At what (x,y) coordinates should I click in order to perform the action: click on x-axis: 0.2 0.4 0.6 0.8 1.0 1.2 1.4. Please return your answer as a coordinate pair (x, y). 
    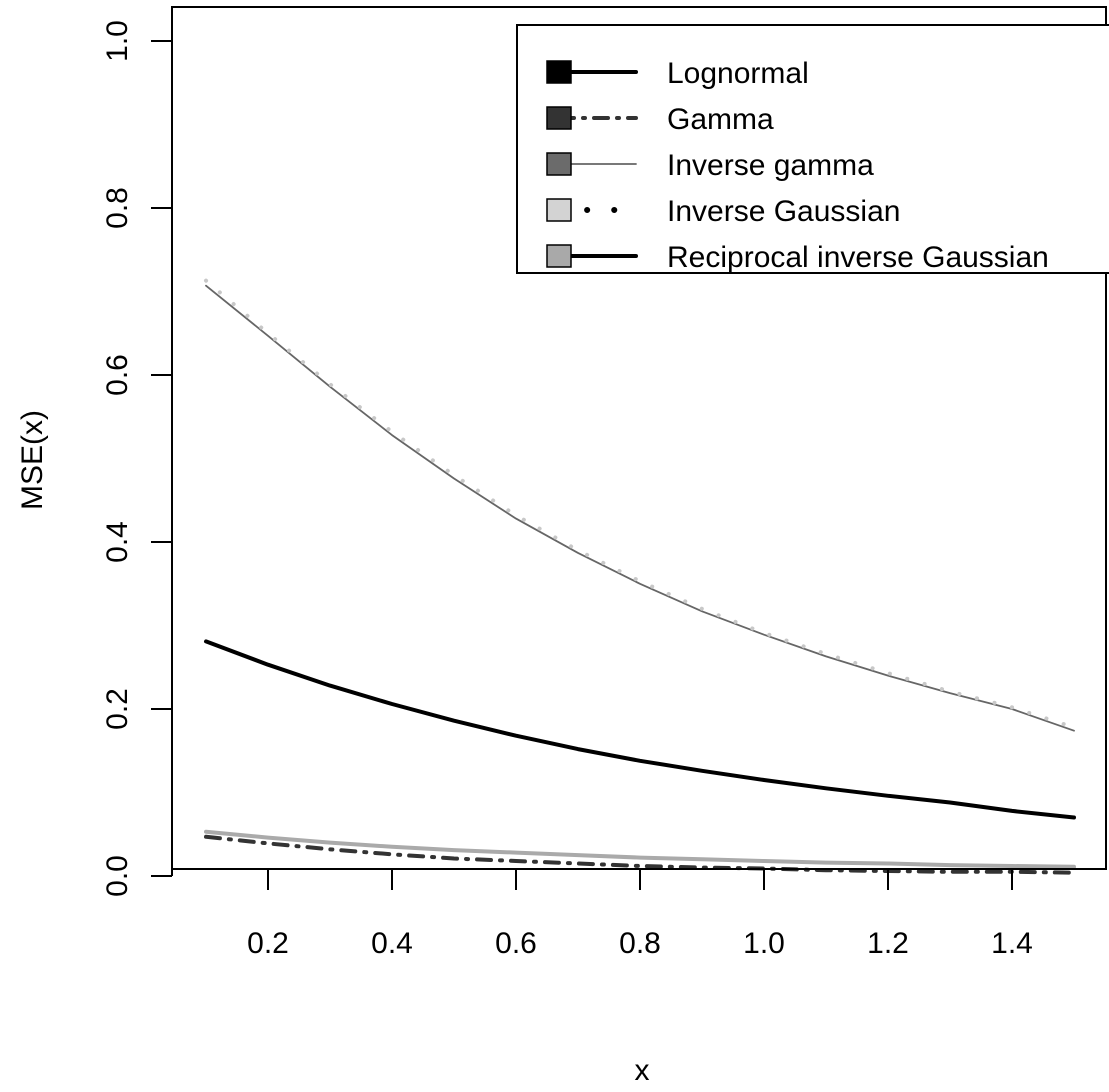
    Looking at the image, I should click on (640, 914).